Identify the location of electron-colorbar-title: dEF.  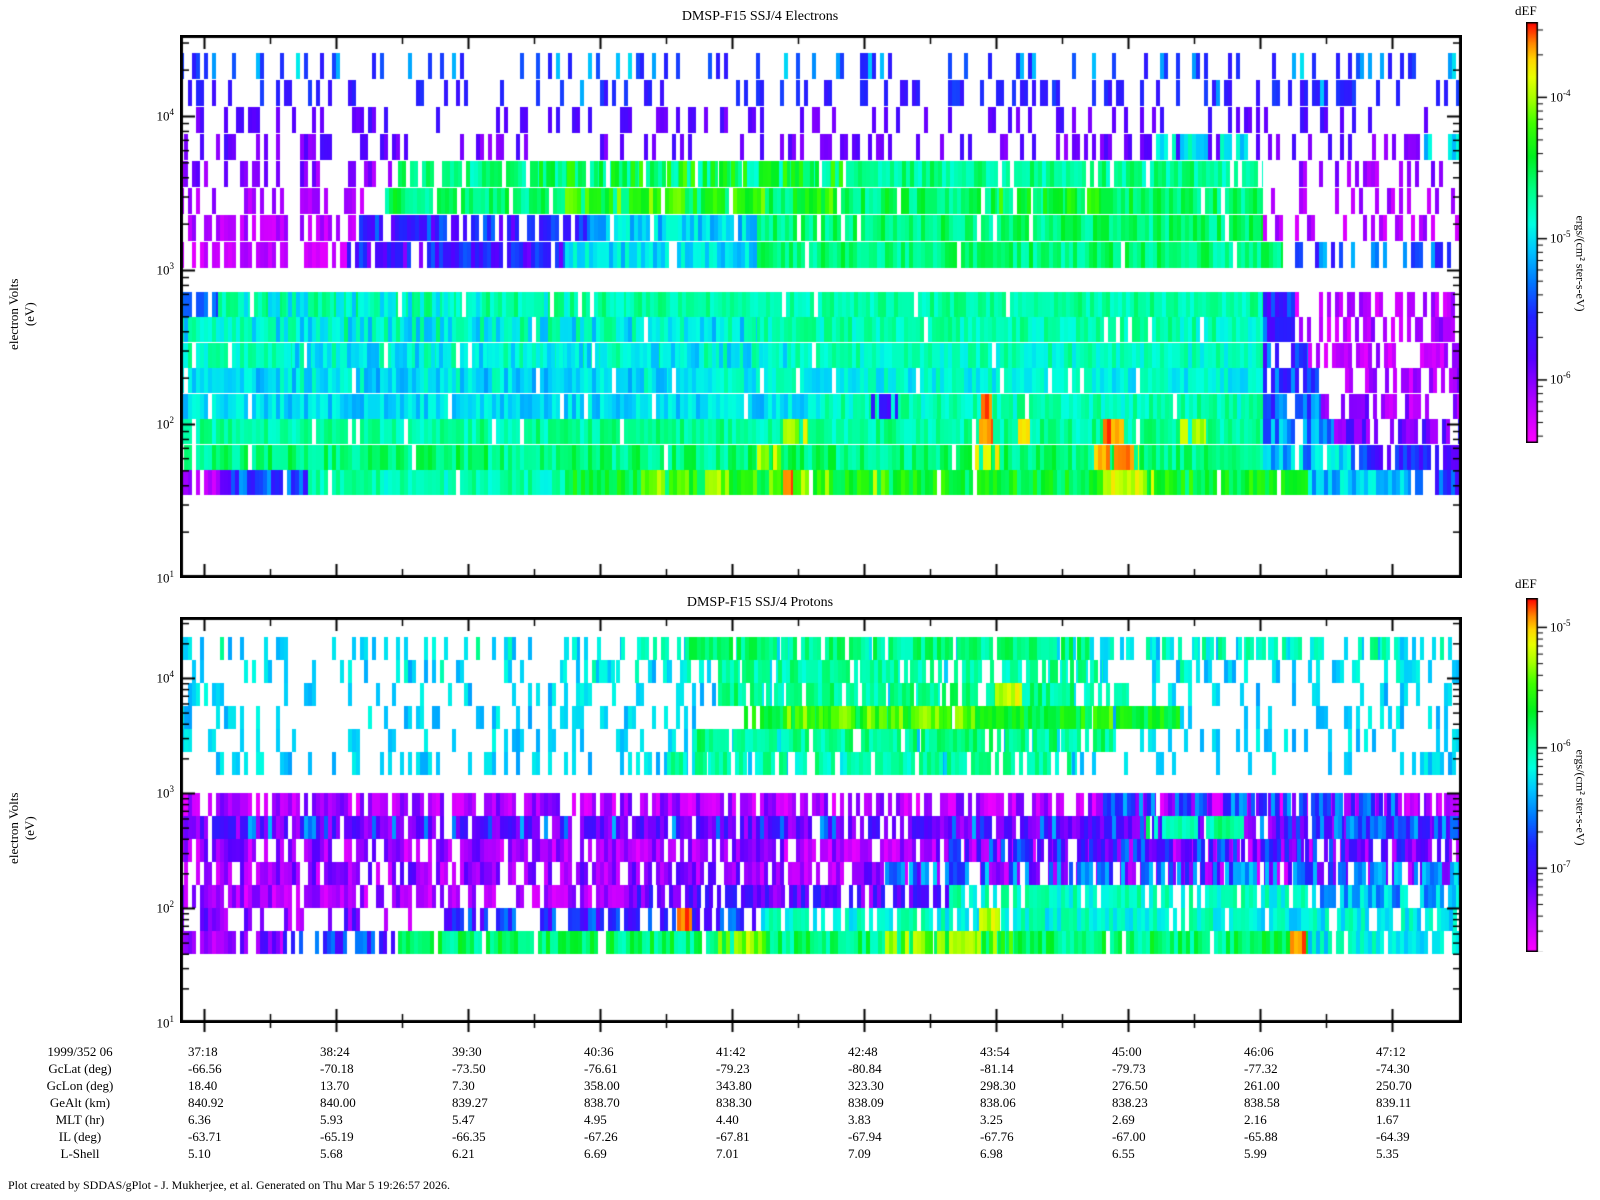
(1526, 10).